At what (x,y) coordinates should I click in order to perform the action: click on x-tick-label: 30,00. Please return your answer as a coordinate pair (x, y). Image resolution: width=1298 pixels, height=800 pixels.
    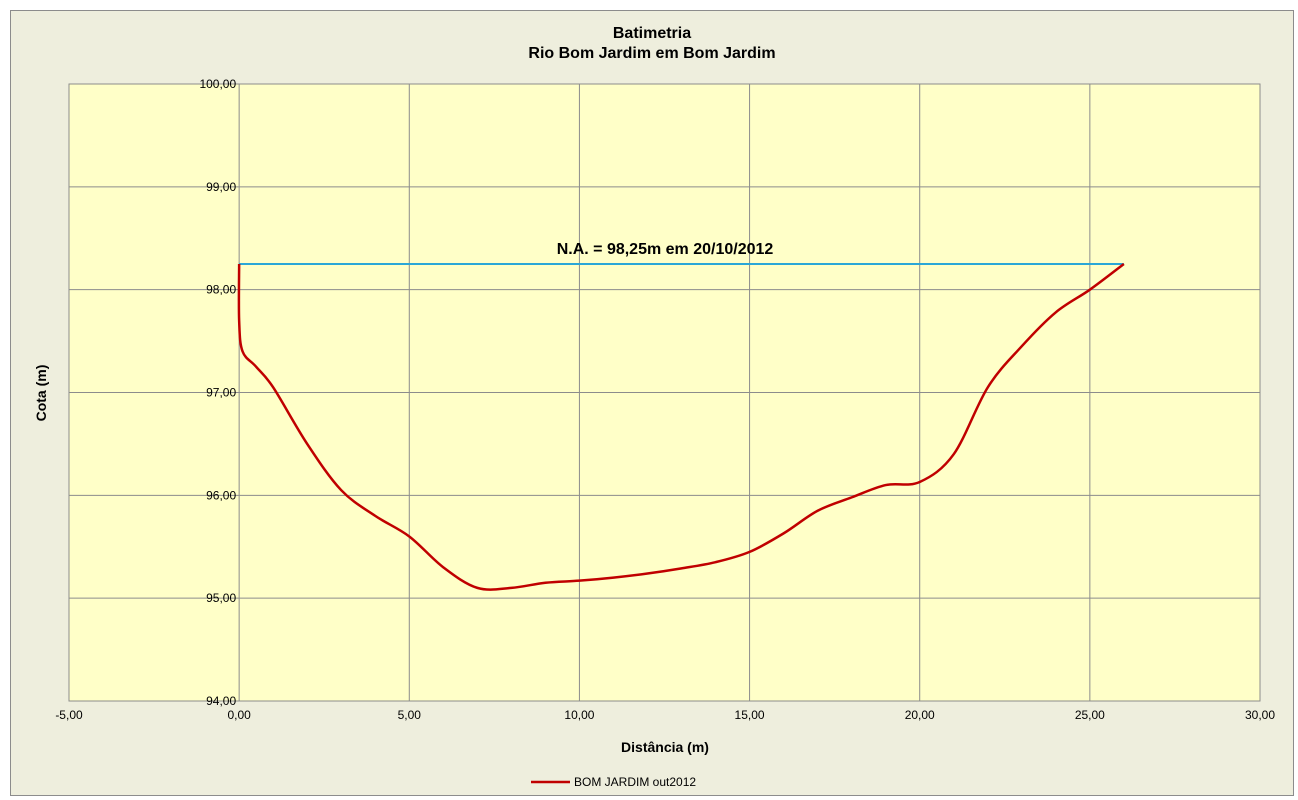
    Looking at the image, I should click on (1260, 715).